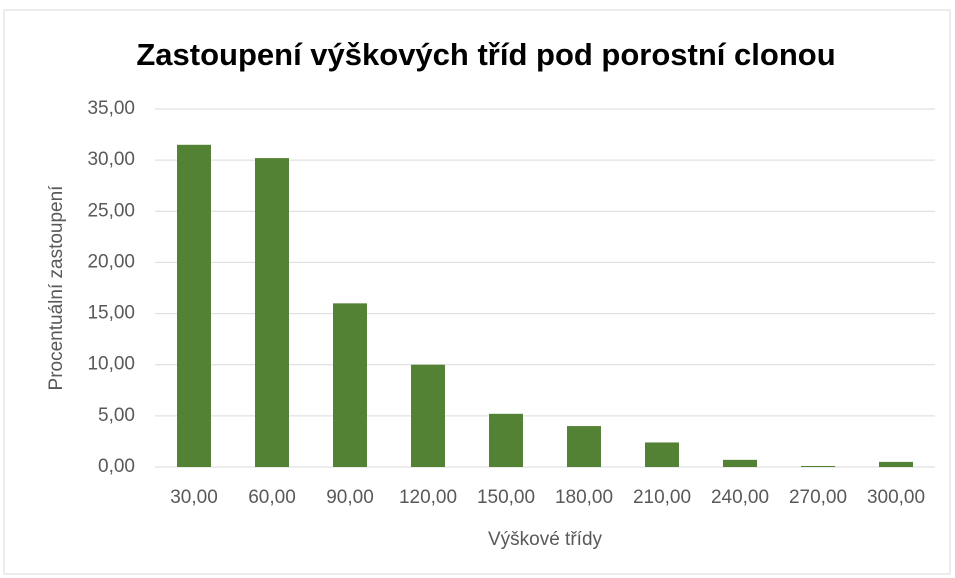 The width and height of the screenshot is (955, 578). I want to click on y-tick-label: 5,00, so click(116, 415).